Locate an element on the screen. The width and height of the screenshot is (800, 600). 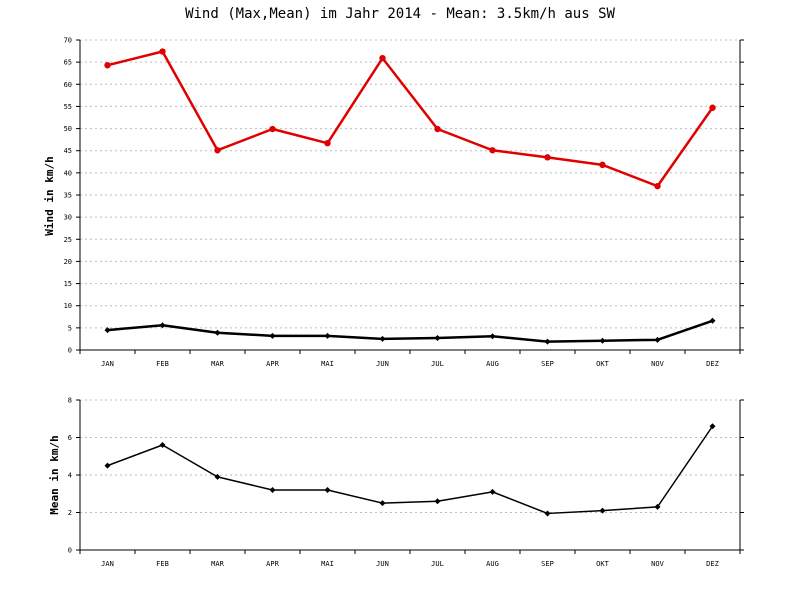
top-x-tick-label: NOV is located at coordinates (657, 364).